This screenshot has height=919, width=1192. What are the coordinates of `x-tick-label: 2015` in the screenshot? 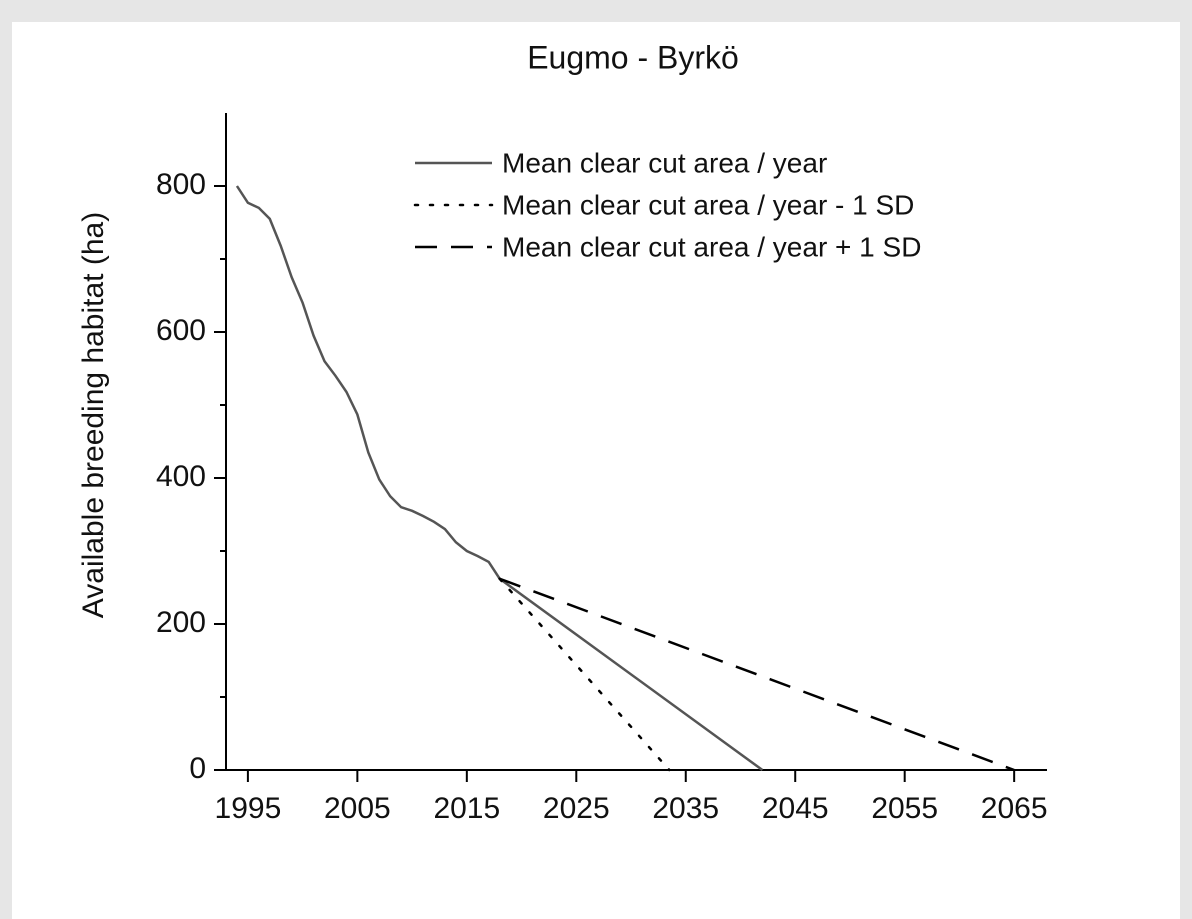 It's located at (466, 808).